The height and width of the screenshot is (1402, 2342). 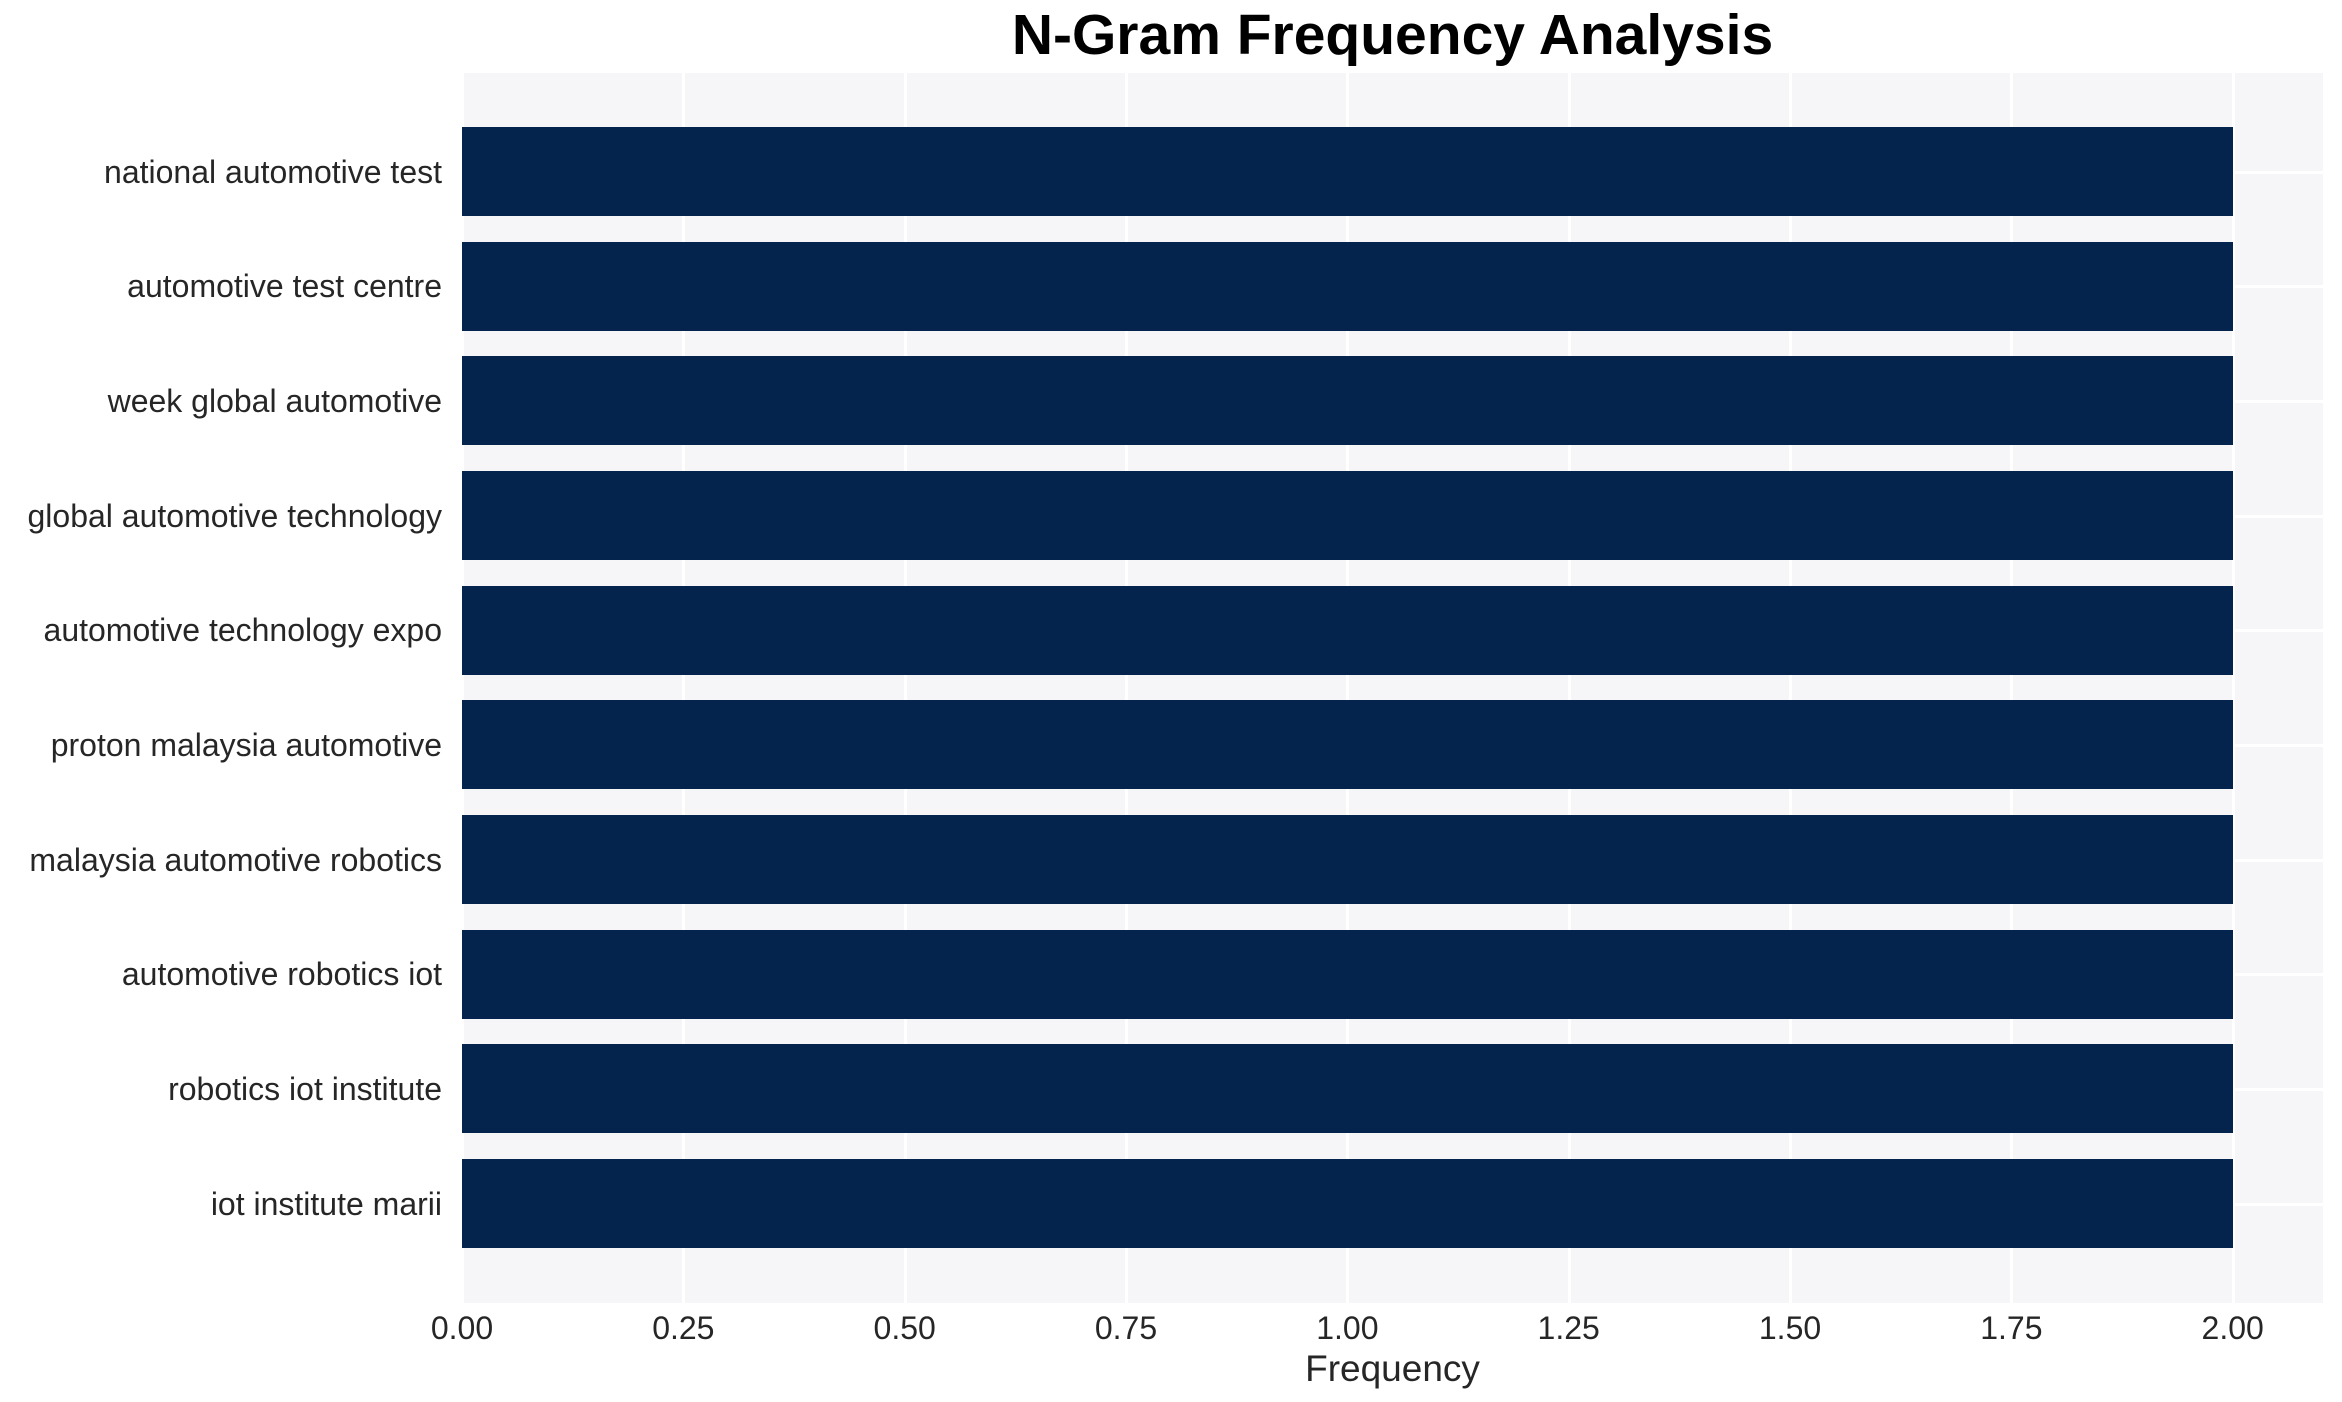 What do you see at coordinates (1126, 1328) in the screenshot?
I see `x-tick-label: 0.75` at bounding box center [1126, 1328].